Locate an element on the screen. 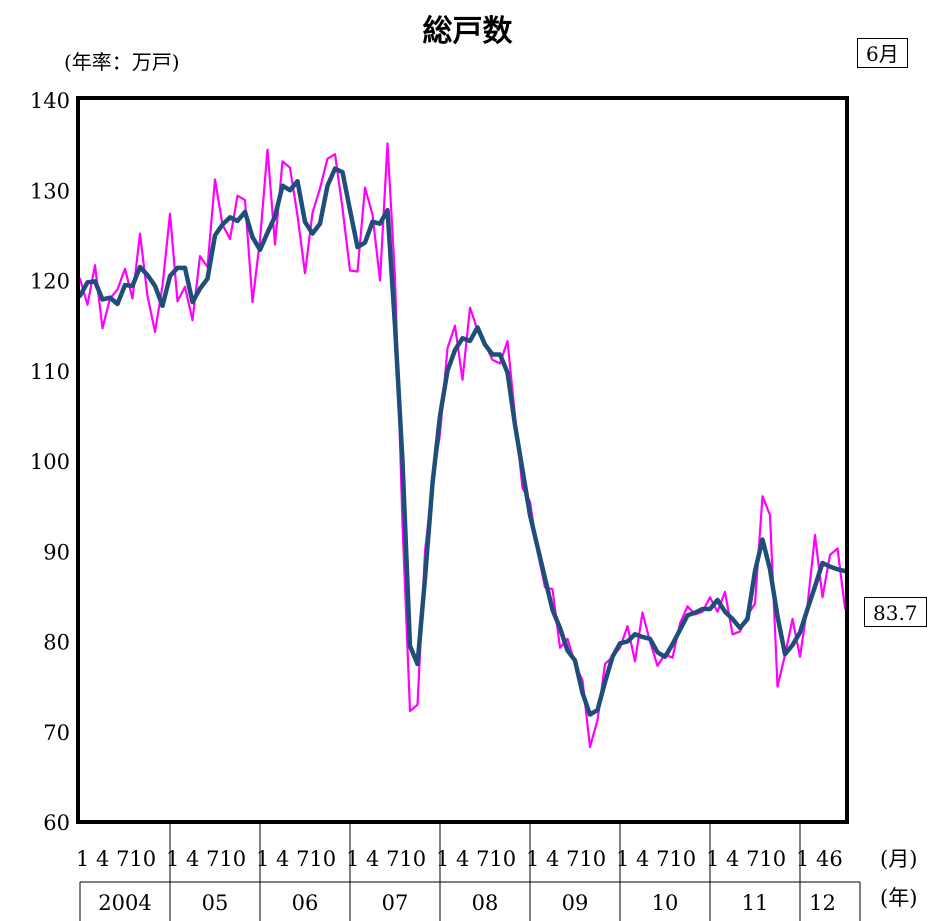 This screenshot has width=935, height=921. x-axis-grid is located at coordinates (470, 871).